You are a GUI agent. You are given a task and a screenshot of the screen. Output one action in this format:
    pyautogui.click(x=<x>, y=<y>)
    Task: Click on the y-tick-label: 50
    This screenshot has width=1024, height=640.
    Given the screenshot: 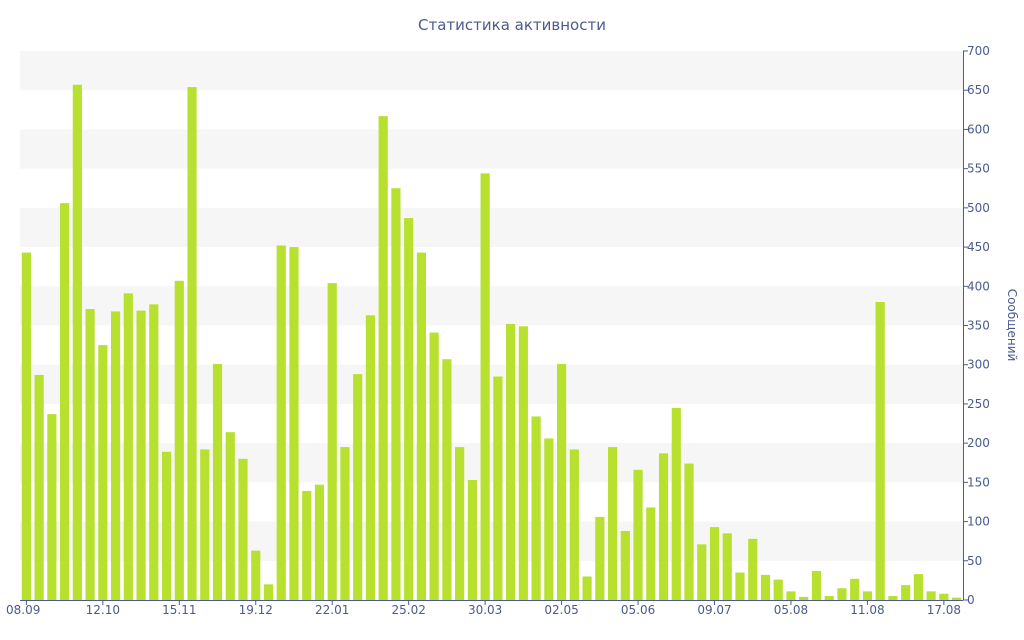 What is the action you would take?
    pyautogui.click(x=974, y=561)
    